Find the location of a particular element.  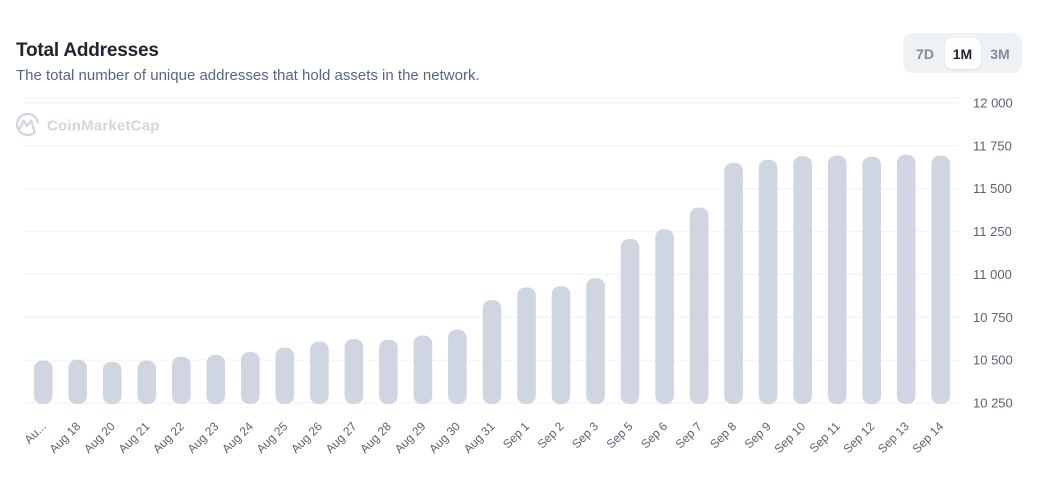

svg-text: Sep 3 is located at coordinates (585, 435).